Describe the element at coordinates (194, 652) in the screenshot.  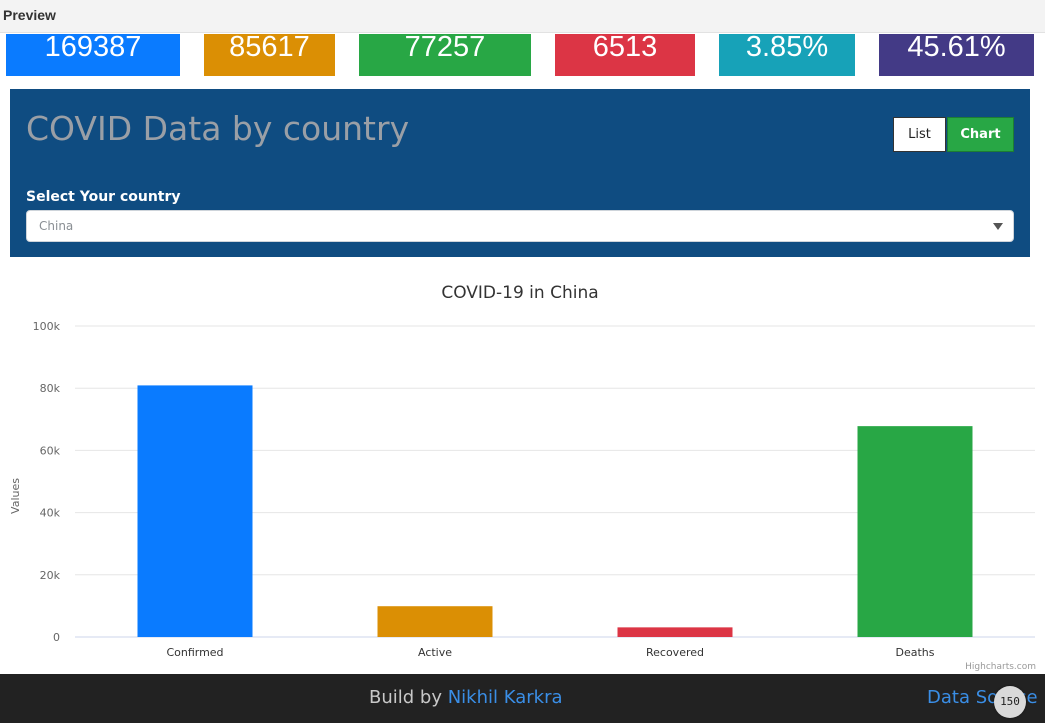
I see `x-tick-label: Confirmed` at that location.